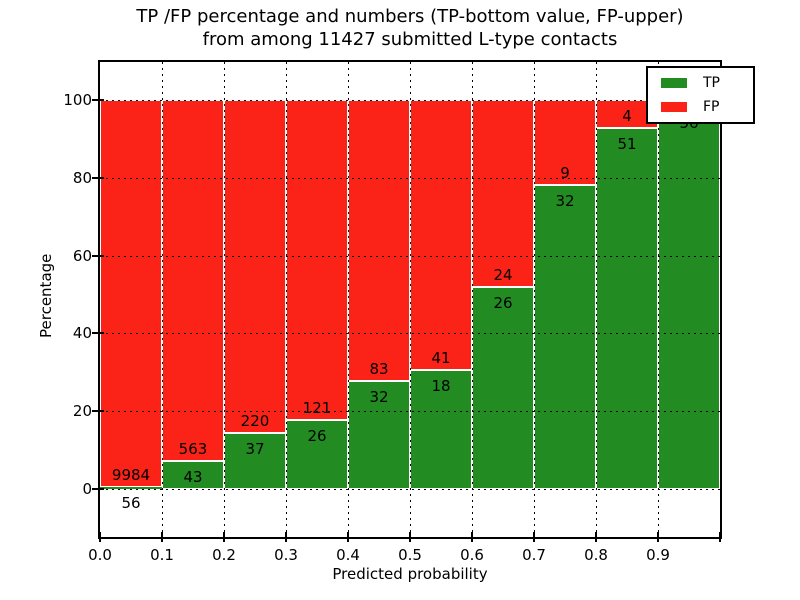 The height and width of the screenshot is (600, 800). I want to click on legend-label-tp: TP, so click(711, 83).